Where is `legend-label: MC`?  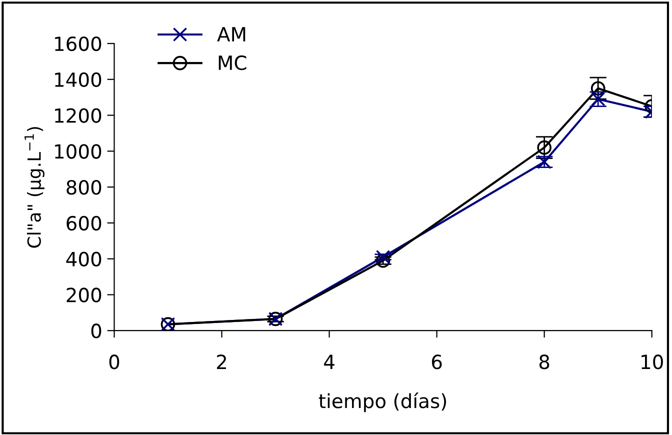
legend-label: MC is located at coordinates (232, 62).